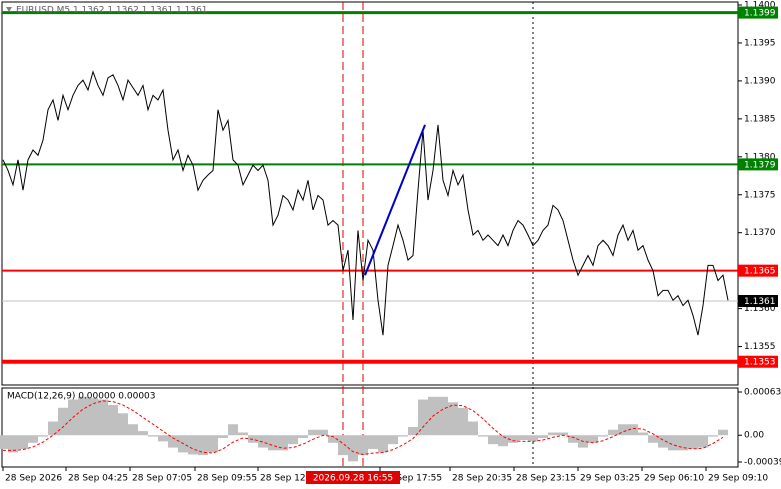 This screenshot has height=489, width=781. What do you see at coordinates (33, 479) in the screenshot?
I see `x-tick-label: 28 Sep 2026` at bounding box center [33, 479].